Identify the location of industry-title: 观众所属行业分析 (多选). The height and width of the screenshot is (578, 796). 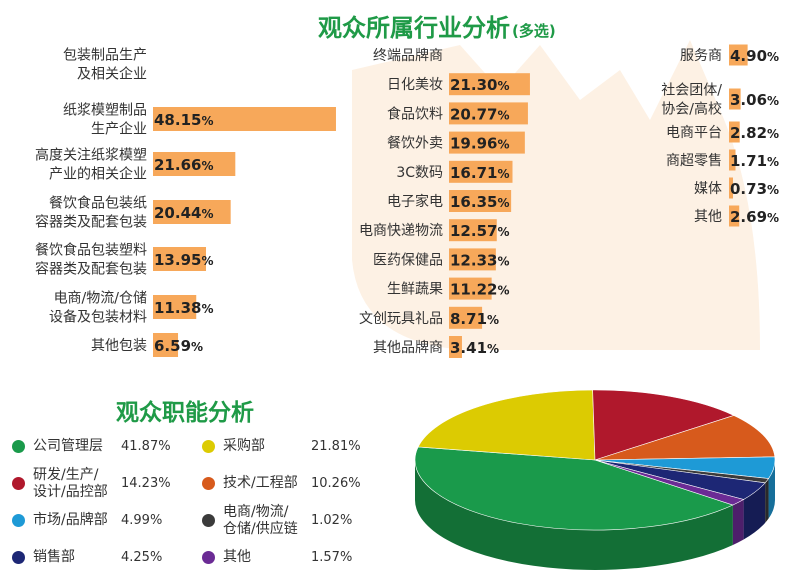
(437, 28).